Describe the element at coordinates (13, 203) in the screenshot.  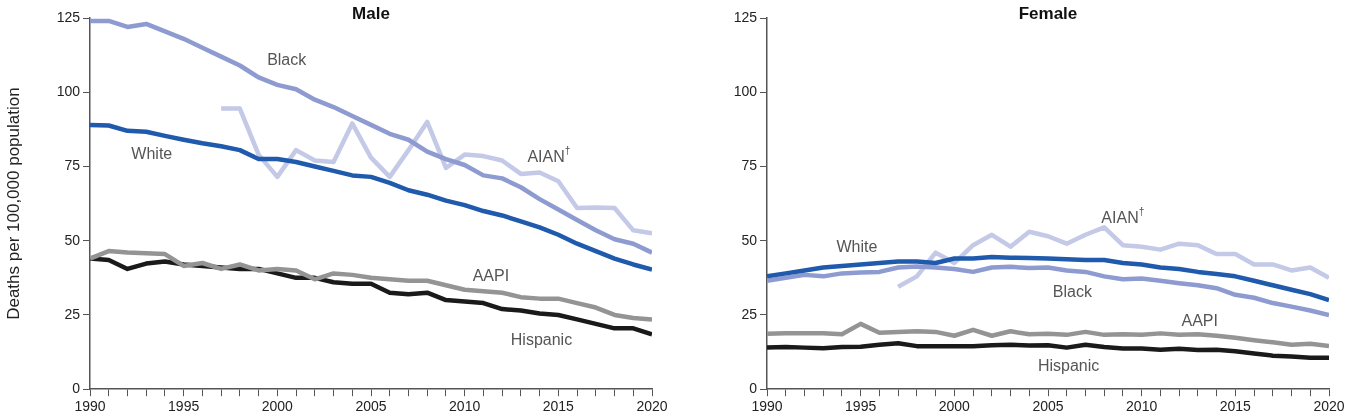
I see `y-axis-title: Deaths per 100,000 population` at that location.